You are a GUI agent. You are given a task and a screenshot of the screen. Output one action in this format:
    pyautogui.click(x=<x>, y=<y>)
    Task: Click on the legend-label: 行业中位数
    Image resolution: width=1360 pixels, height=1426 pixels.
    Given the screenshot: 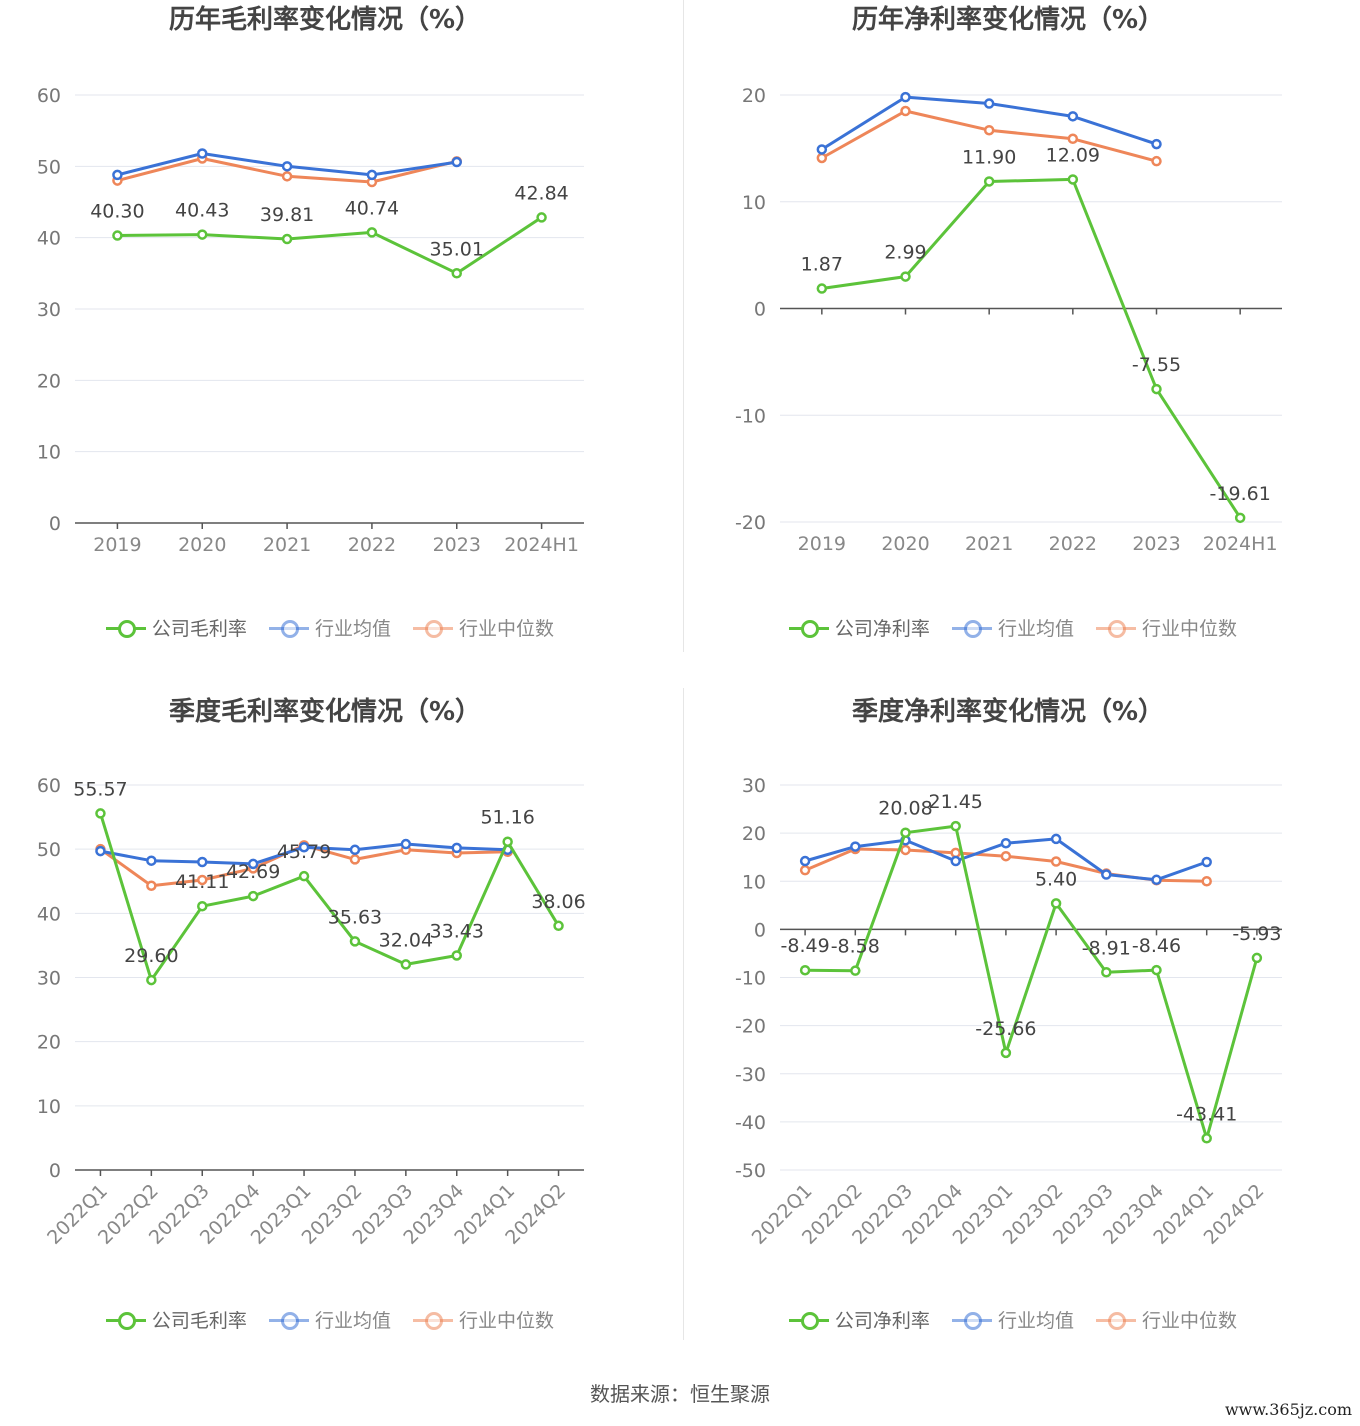 What is the action you would take?
    pyautogui.click(x=507, y=1321)
    